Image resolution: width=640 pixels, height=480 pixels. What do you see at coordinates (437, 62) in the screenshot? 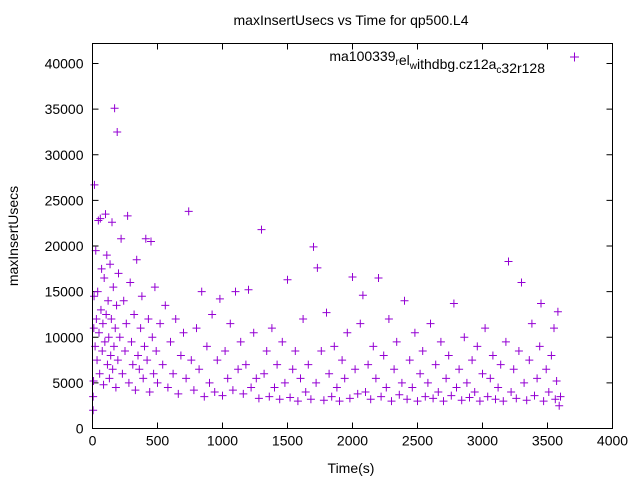
I see `legend-label: ma100339relwithdbg.cz12ac32r128` at bounding box center [437, 62].